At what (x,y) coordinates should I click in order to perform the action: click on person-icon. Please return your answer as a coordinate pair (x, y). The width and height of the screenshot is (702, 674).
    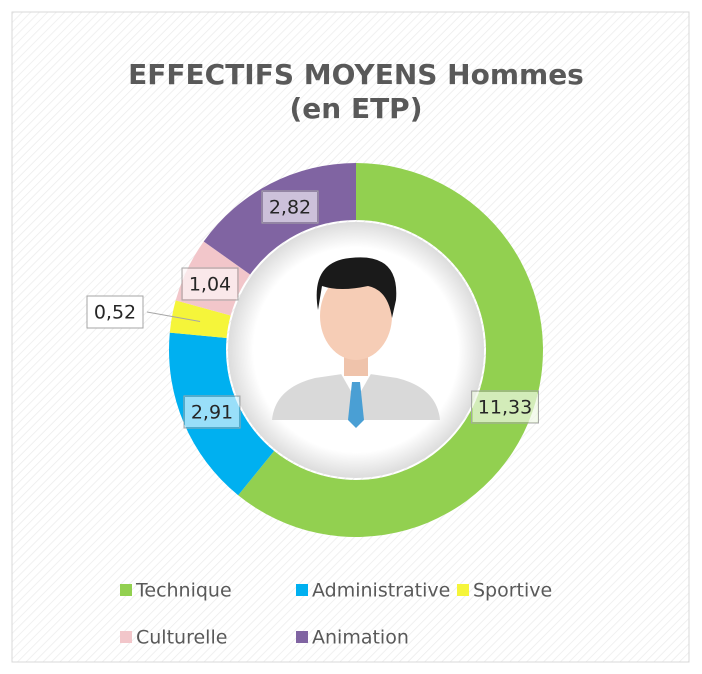
    Looking at the image, I should click on (356, 350).